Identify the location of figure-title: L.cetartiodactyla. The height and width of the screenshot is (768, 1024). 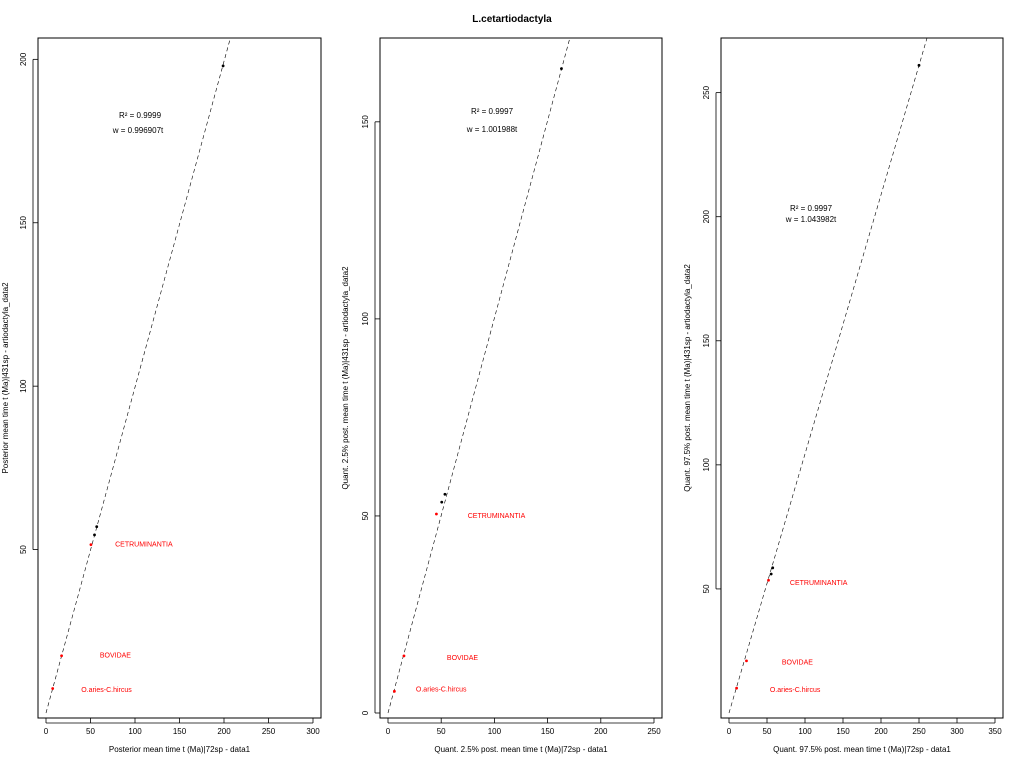
(512, 19).